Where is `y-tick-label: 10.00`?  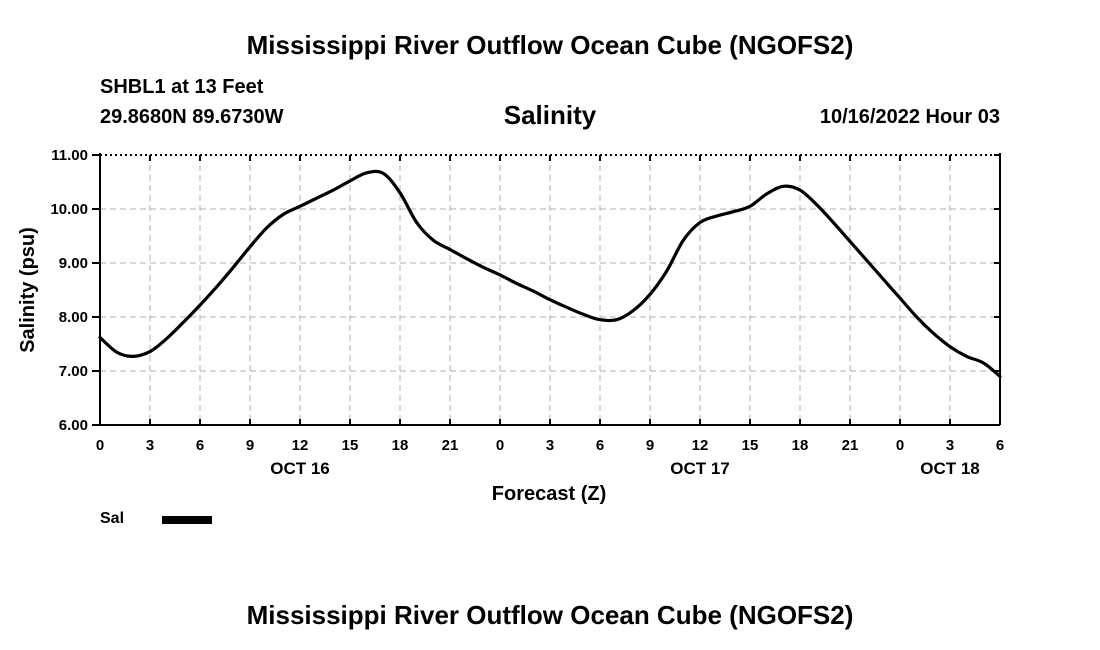
y-tick-label: 10.00 is located at coordinates (69, 209).